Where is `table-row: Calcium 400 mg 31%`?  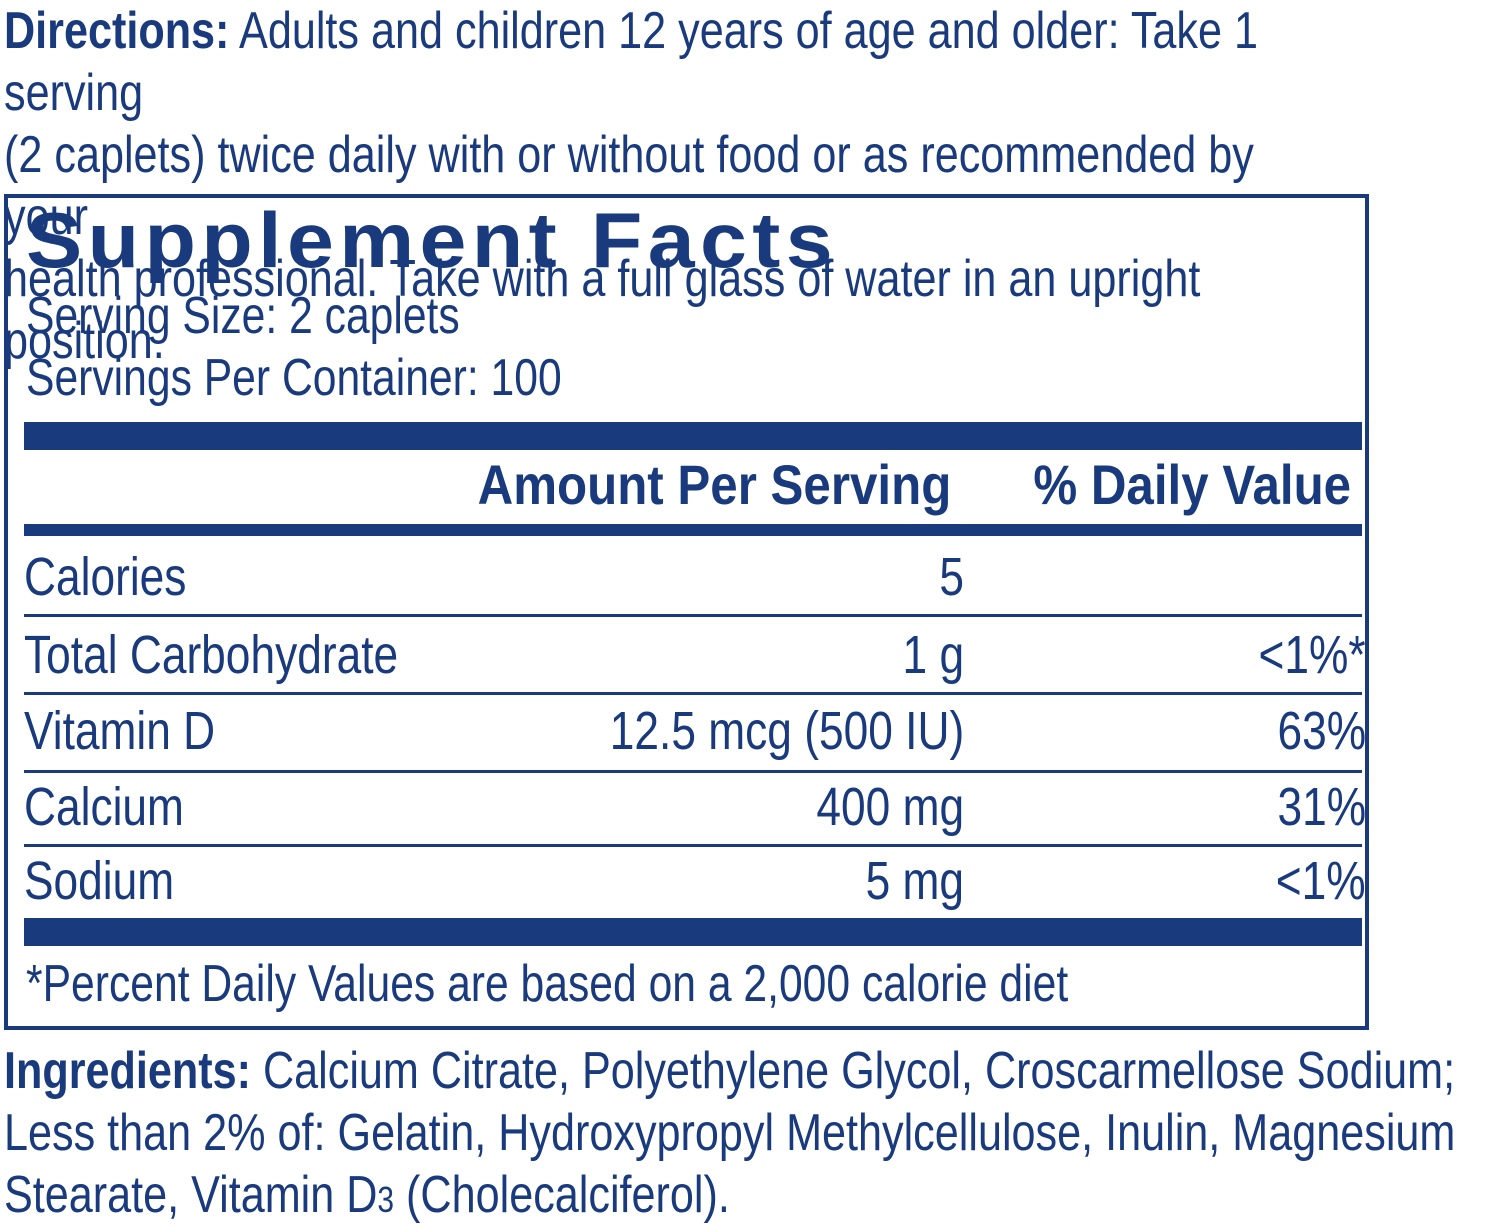 table-row: Calcium 400 mg 31% is located at coordinates (695, 806).